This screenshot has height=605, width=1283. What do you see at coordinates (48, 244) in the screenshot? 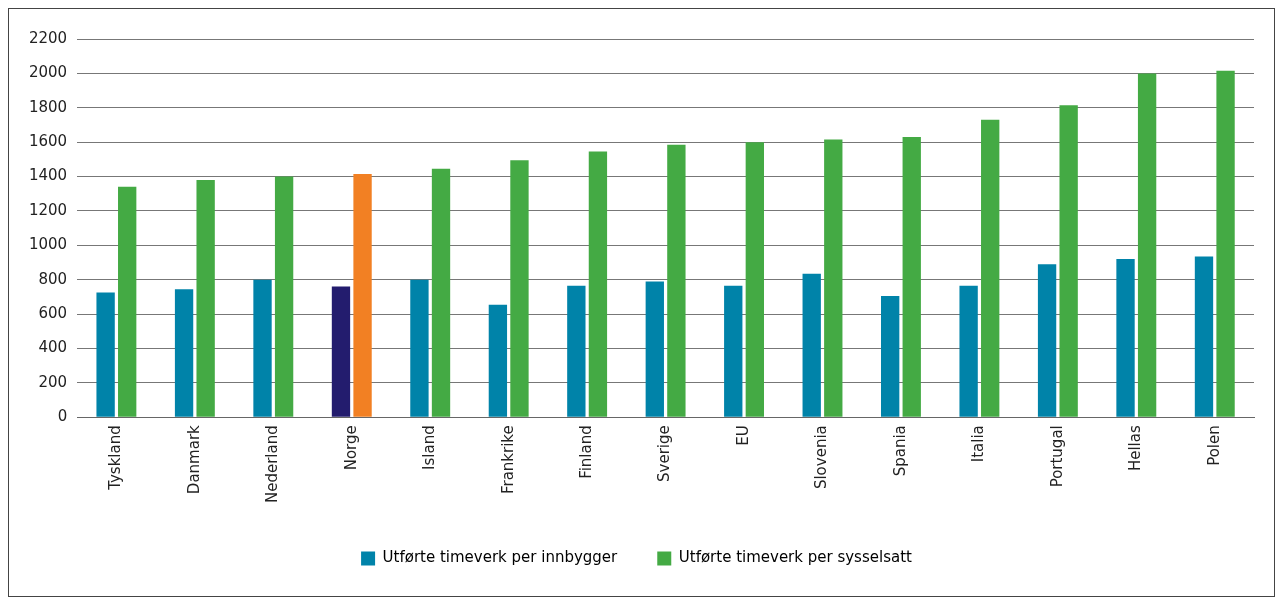
I see `y-tick-label: 1000` at bounding box center [48, 244].